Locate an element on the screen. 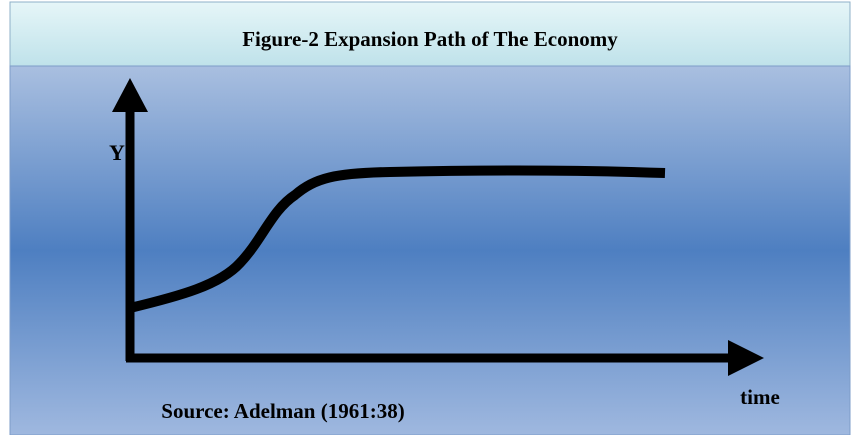 The image size is (860, 435). y-label: Y is located at coordinates (117, 152).